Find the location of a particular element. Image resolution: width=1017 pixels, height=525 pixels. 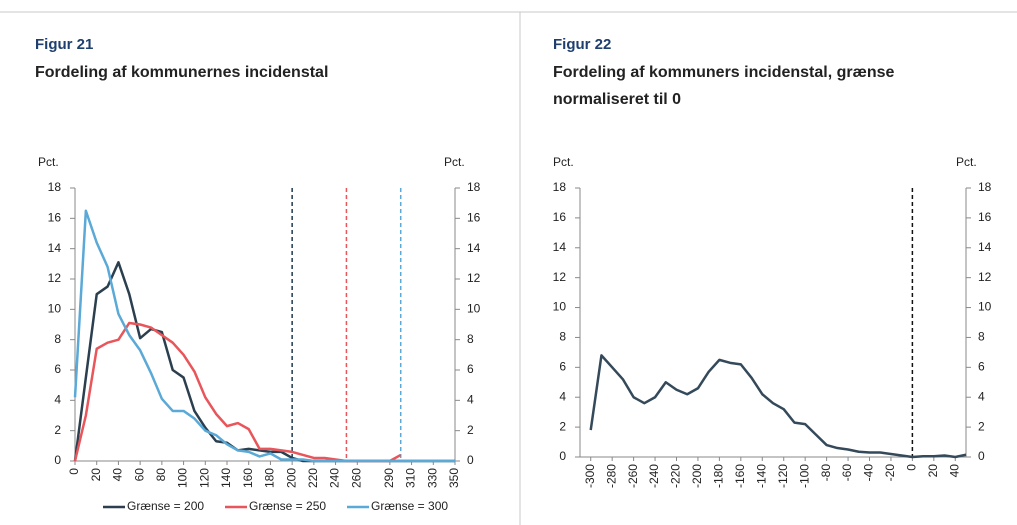

x-tick-label: -240 is located at coordinates (654, 476).